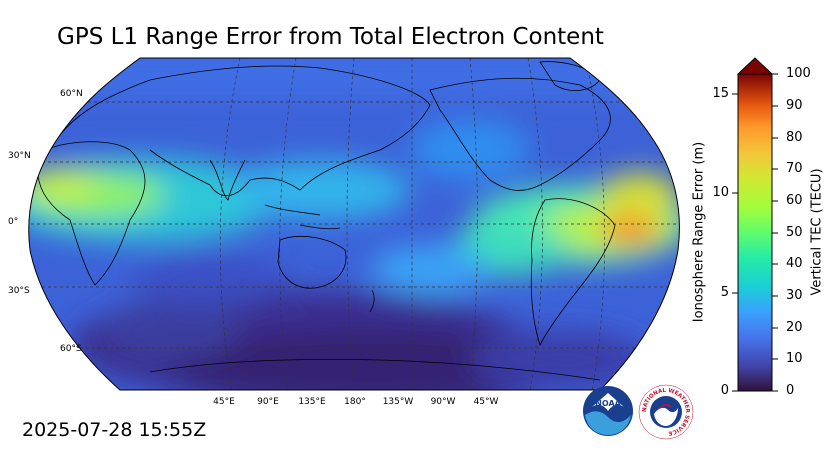 This screenshot has height=468, width=832. What do you see at coordinates (355, 402) in the screenshot?
I see `lon-label-180: 180°` at bounding box center [355, 402].